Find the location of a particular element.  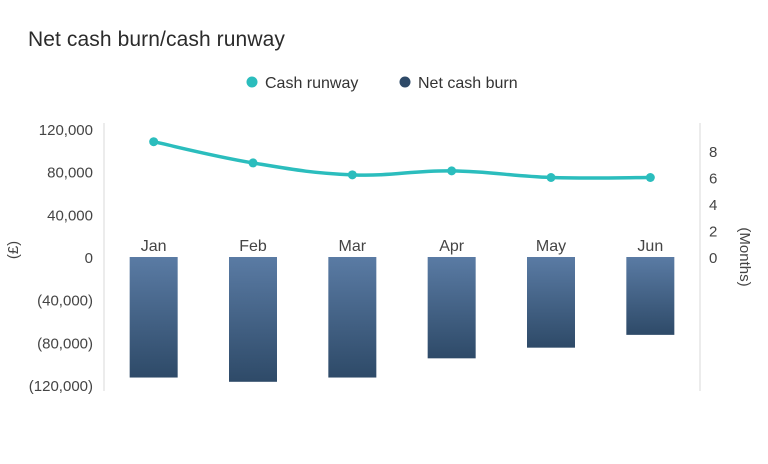

left-tick-label: 0 is located at coordinates (89, 258).